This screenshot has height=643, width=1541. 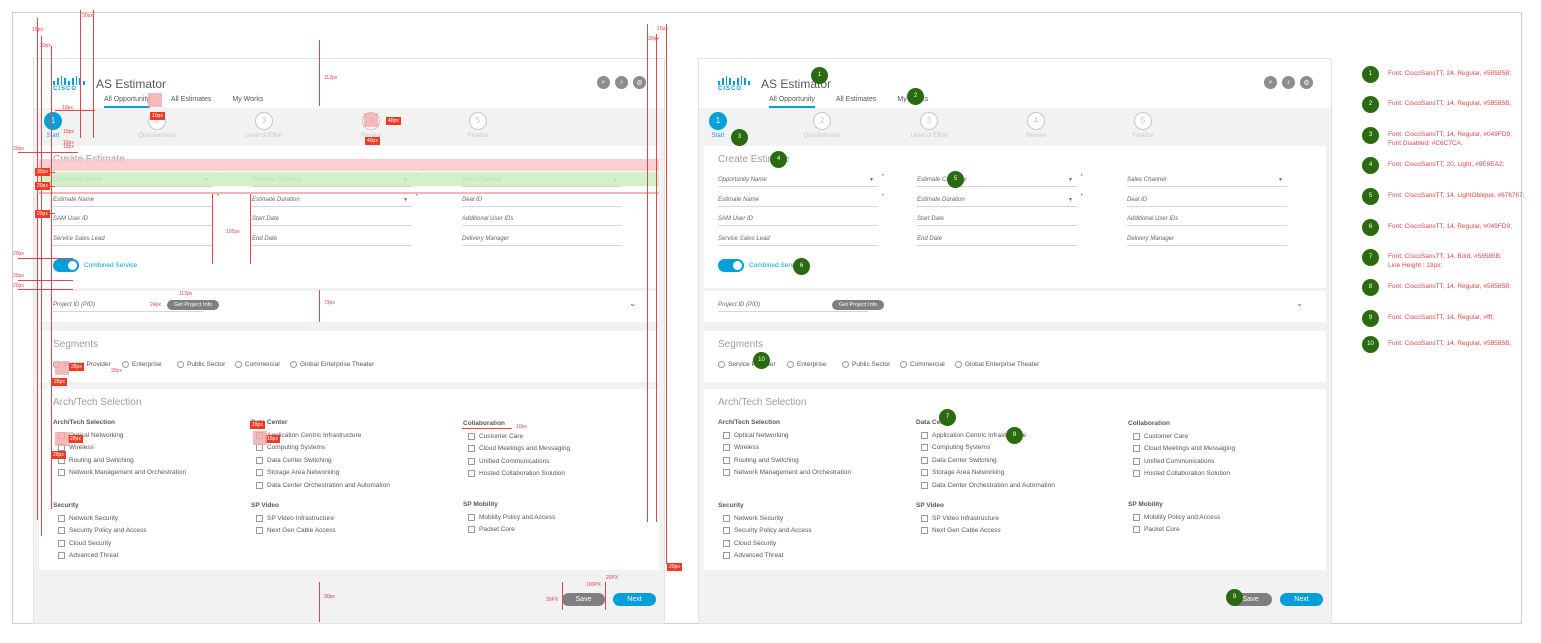 What do you see at coordinates (257, 364) in the screenshot?
I see `segment-radio-commercial: Commercial` at bounding box center [257, 364].